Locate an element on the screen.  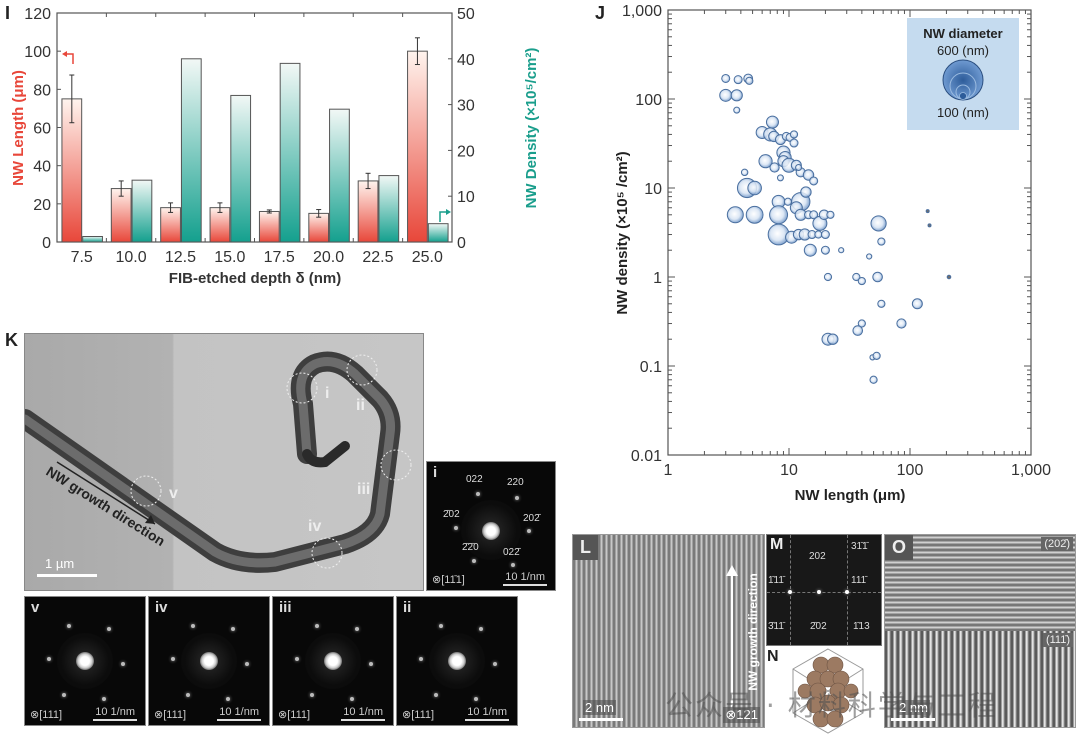
x-tick-label: 20.0 is located at coordinates (328, 257).